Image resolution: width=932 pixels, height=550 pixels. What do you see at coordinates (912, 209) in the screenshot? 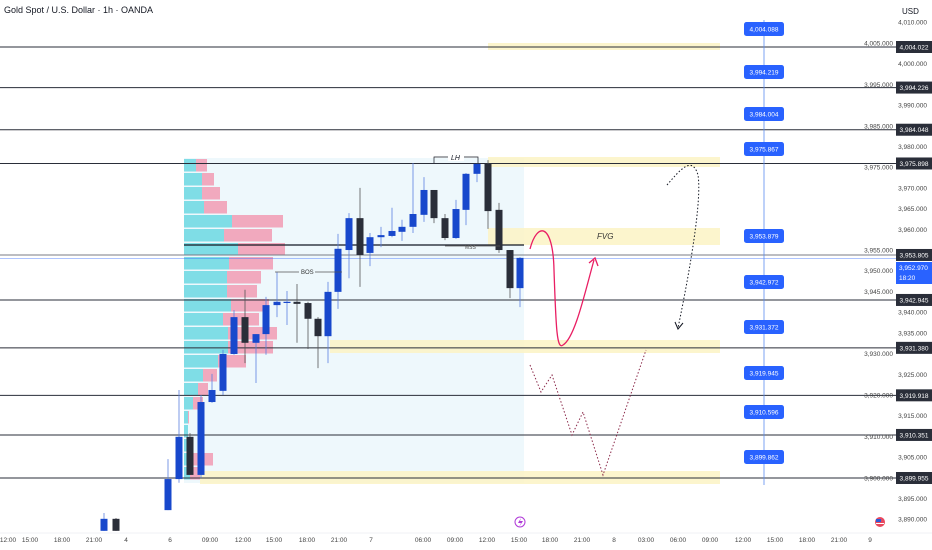
I see `y-tick-label: 3,965.000` at bounding box center [912, 209].